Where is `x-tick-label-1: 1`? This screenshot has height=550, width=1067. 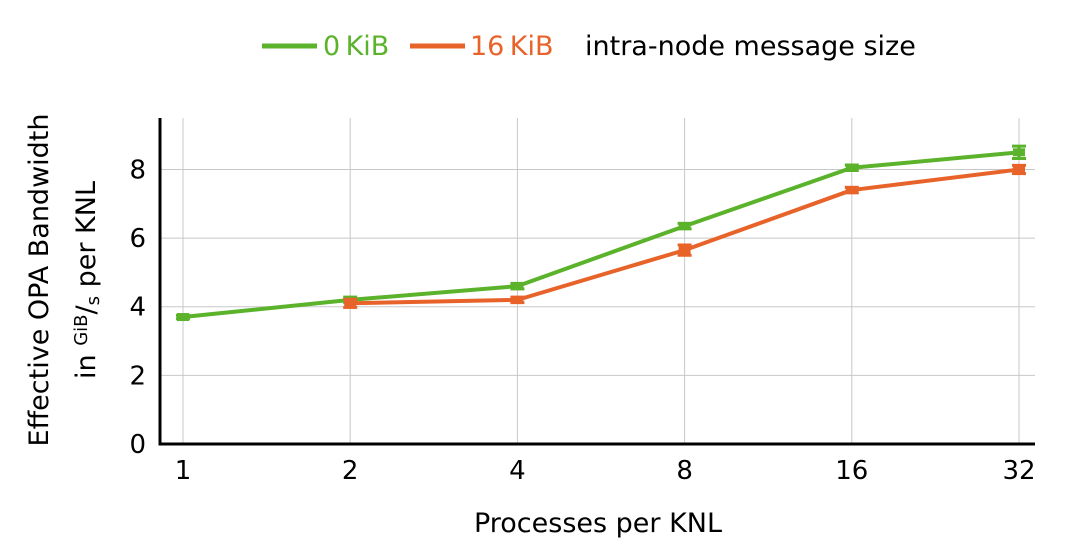 x-tick-label-1: 1 is located at coordinates (183, 471).